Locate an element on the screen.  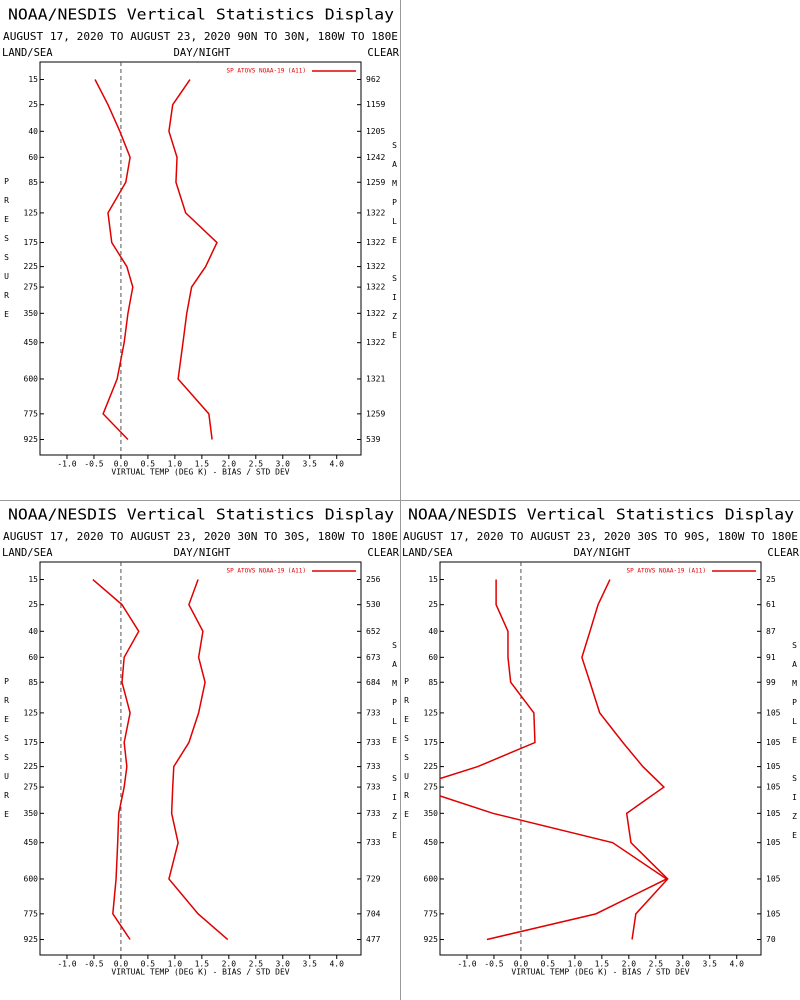
sample-size-label: 962 is located at coordinates (373, 79).